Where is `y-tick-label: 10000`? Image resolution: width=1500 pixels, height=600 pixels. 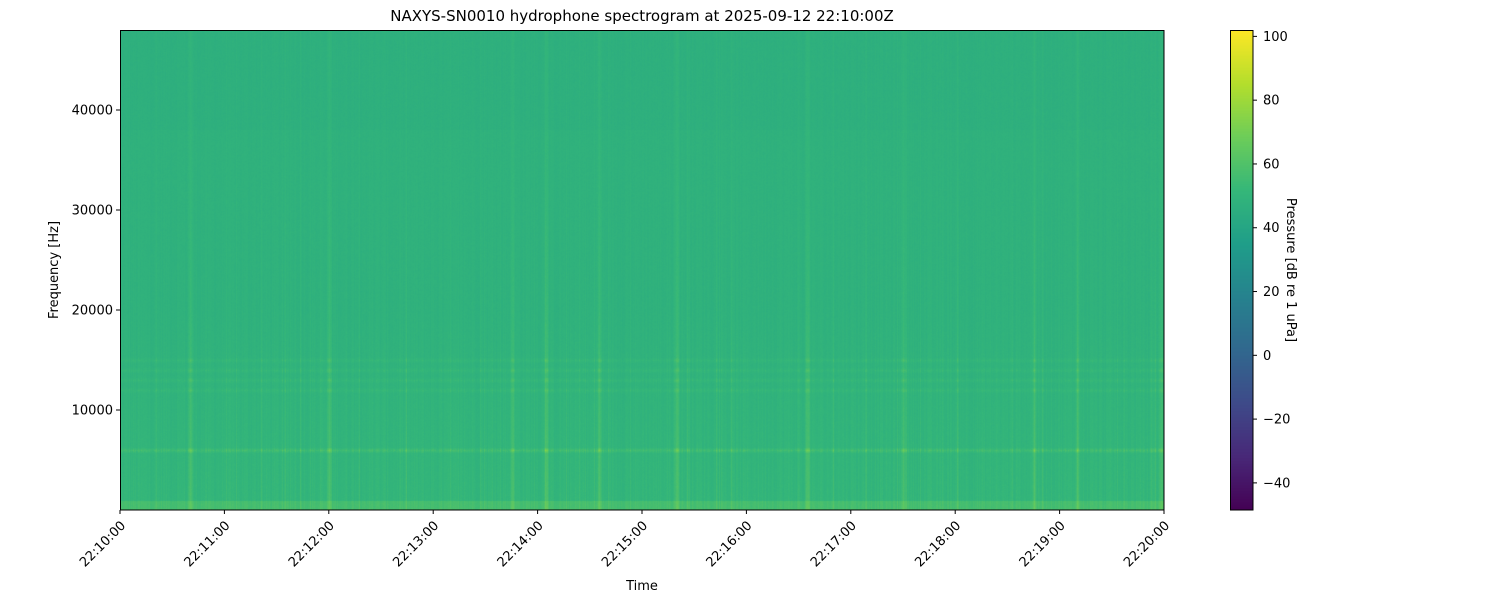 y-tick-label: 10000 is located at coordinates (92, 411).